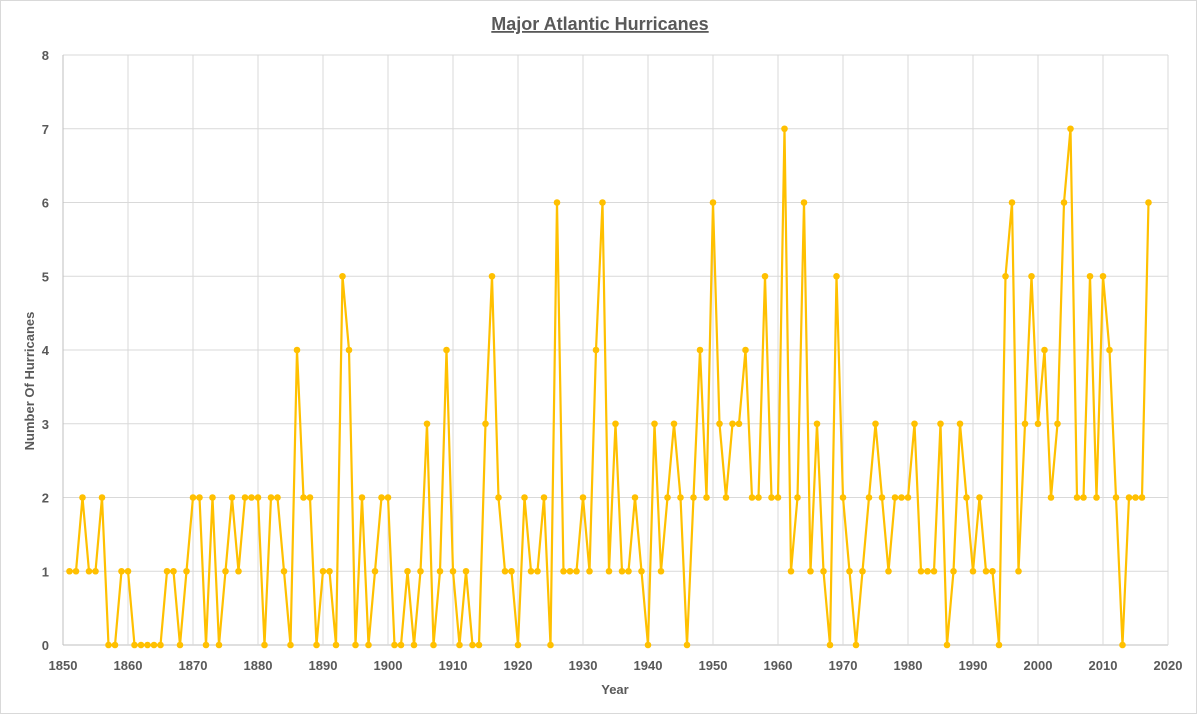 The width and height of the screenshot is (1197, 715). I want to click on y-tick-label: 2, so click(45, 498).